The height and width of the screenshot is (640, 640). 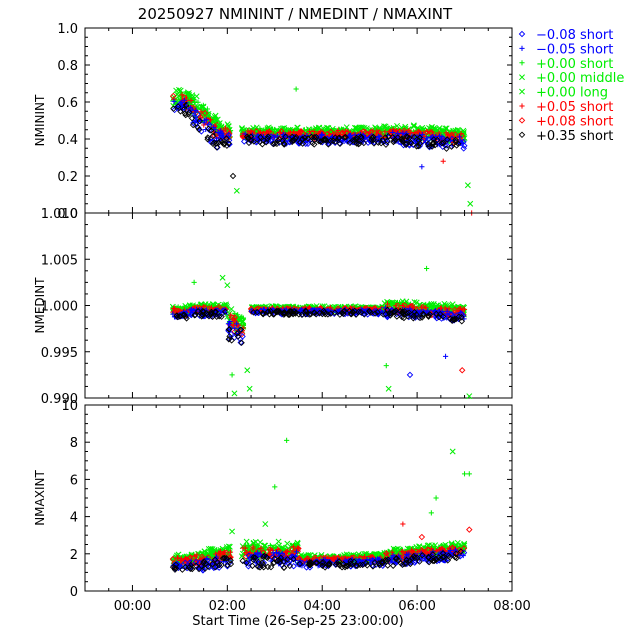 I want to click on legend-label: +0.08 short, so click(x=574, y=121).